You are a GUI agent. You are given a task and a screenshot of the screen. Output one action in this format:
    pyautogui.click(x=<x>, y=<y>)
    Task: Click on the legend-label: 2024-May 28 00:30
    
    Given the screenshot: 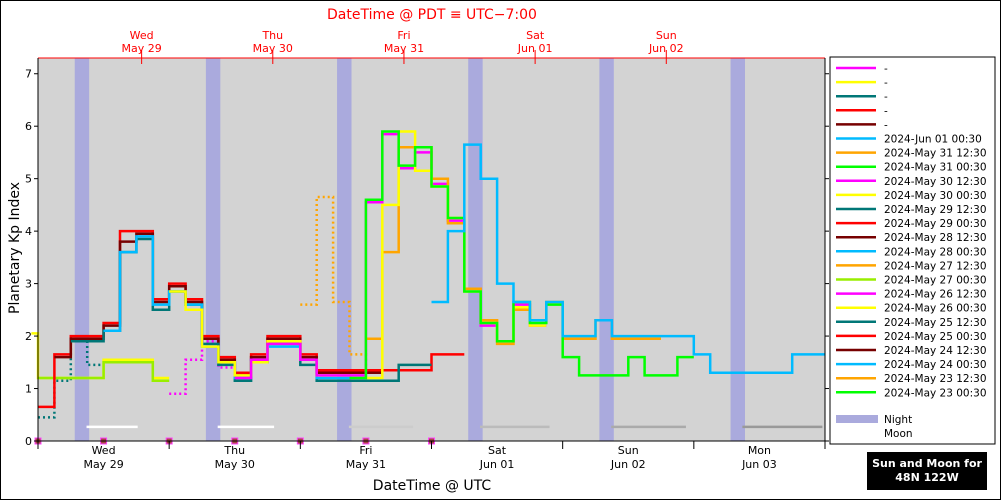 What is the action you would take?
    pyautogui.click(x=935, y=252)
    